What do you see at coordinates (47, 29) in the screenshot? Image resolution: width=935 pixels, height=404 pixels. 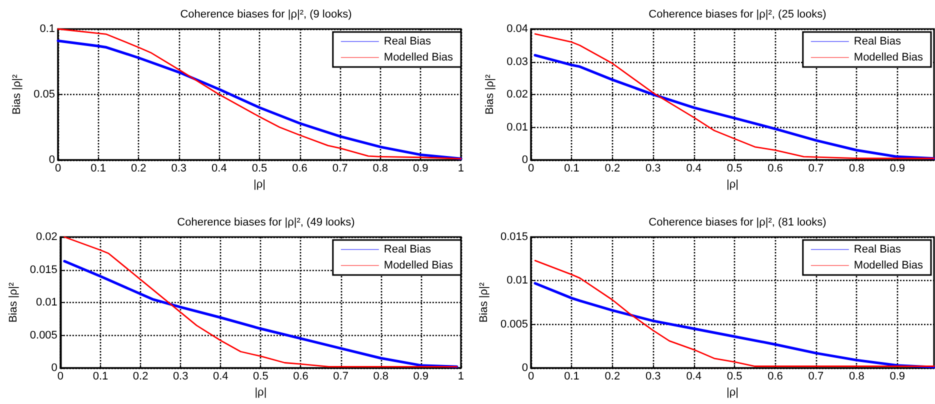 I see `y-tick-label: 0.1` at bounding box center [47, 29].